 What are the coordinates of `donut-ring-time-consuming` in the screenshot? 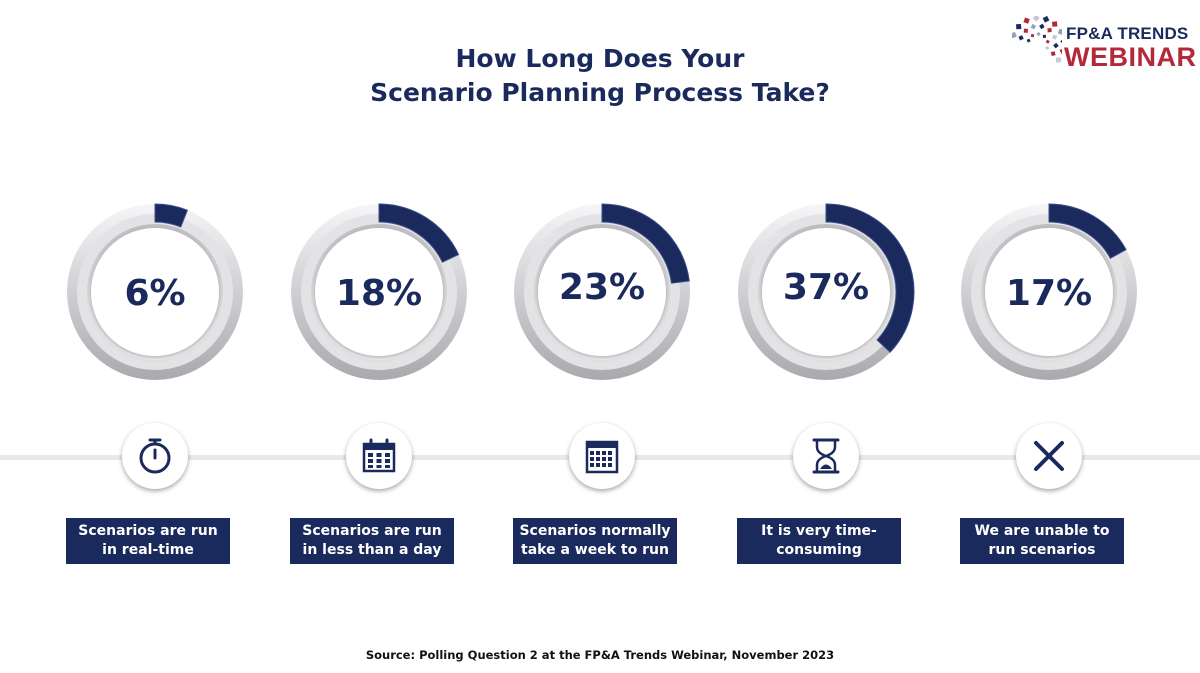 It's located at (826, 291).